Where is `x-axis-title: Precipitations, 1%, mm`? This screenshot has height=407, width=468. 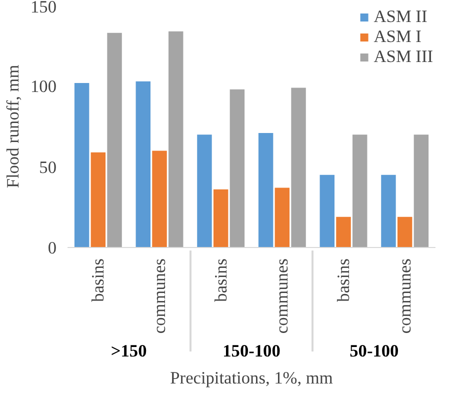
x-axis-title: Precipitations, 1%, mm is located at coordinates (252, 378).